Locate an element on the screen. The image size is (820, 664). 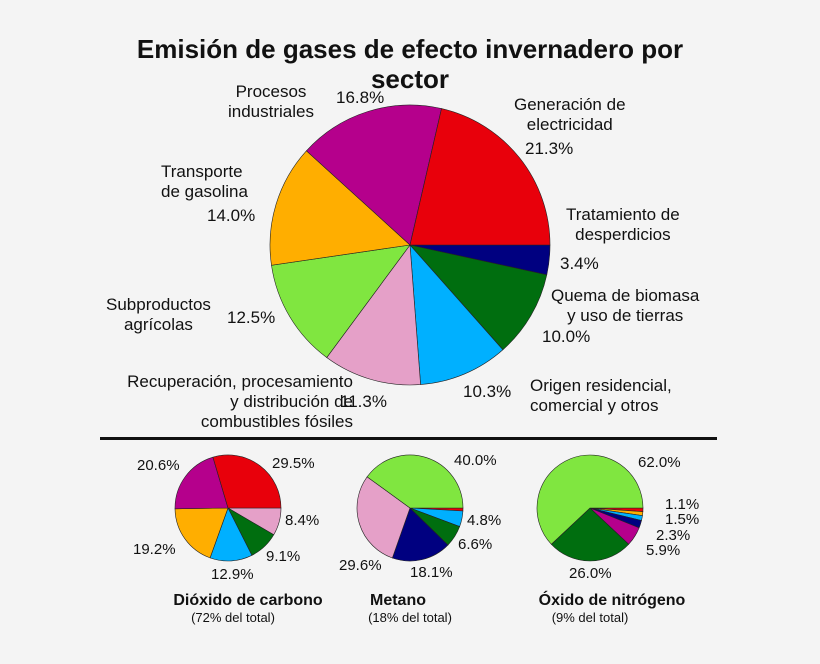
label-residential: Origen residencial, comercial y otros is located at coordinates (601, 395).